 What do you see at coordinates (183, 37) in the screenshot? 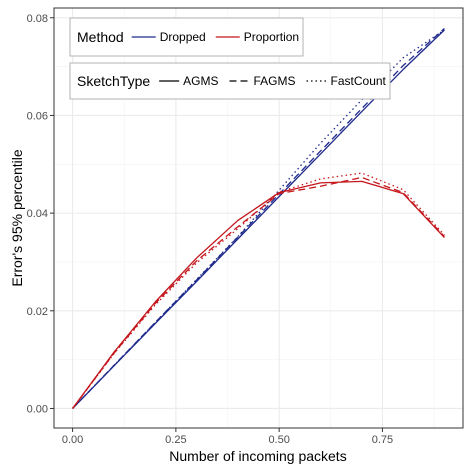
I see `legend-label-dropped: Dropped` at bounding box center [183, 37].